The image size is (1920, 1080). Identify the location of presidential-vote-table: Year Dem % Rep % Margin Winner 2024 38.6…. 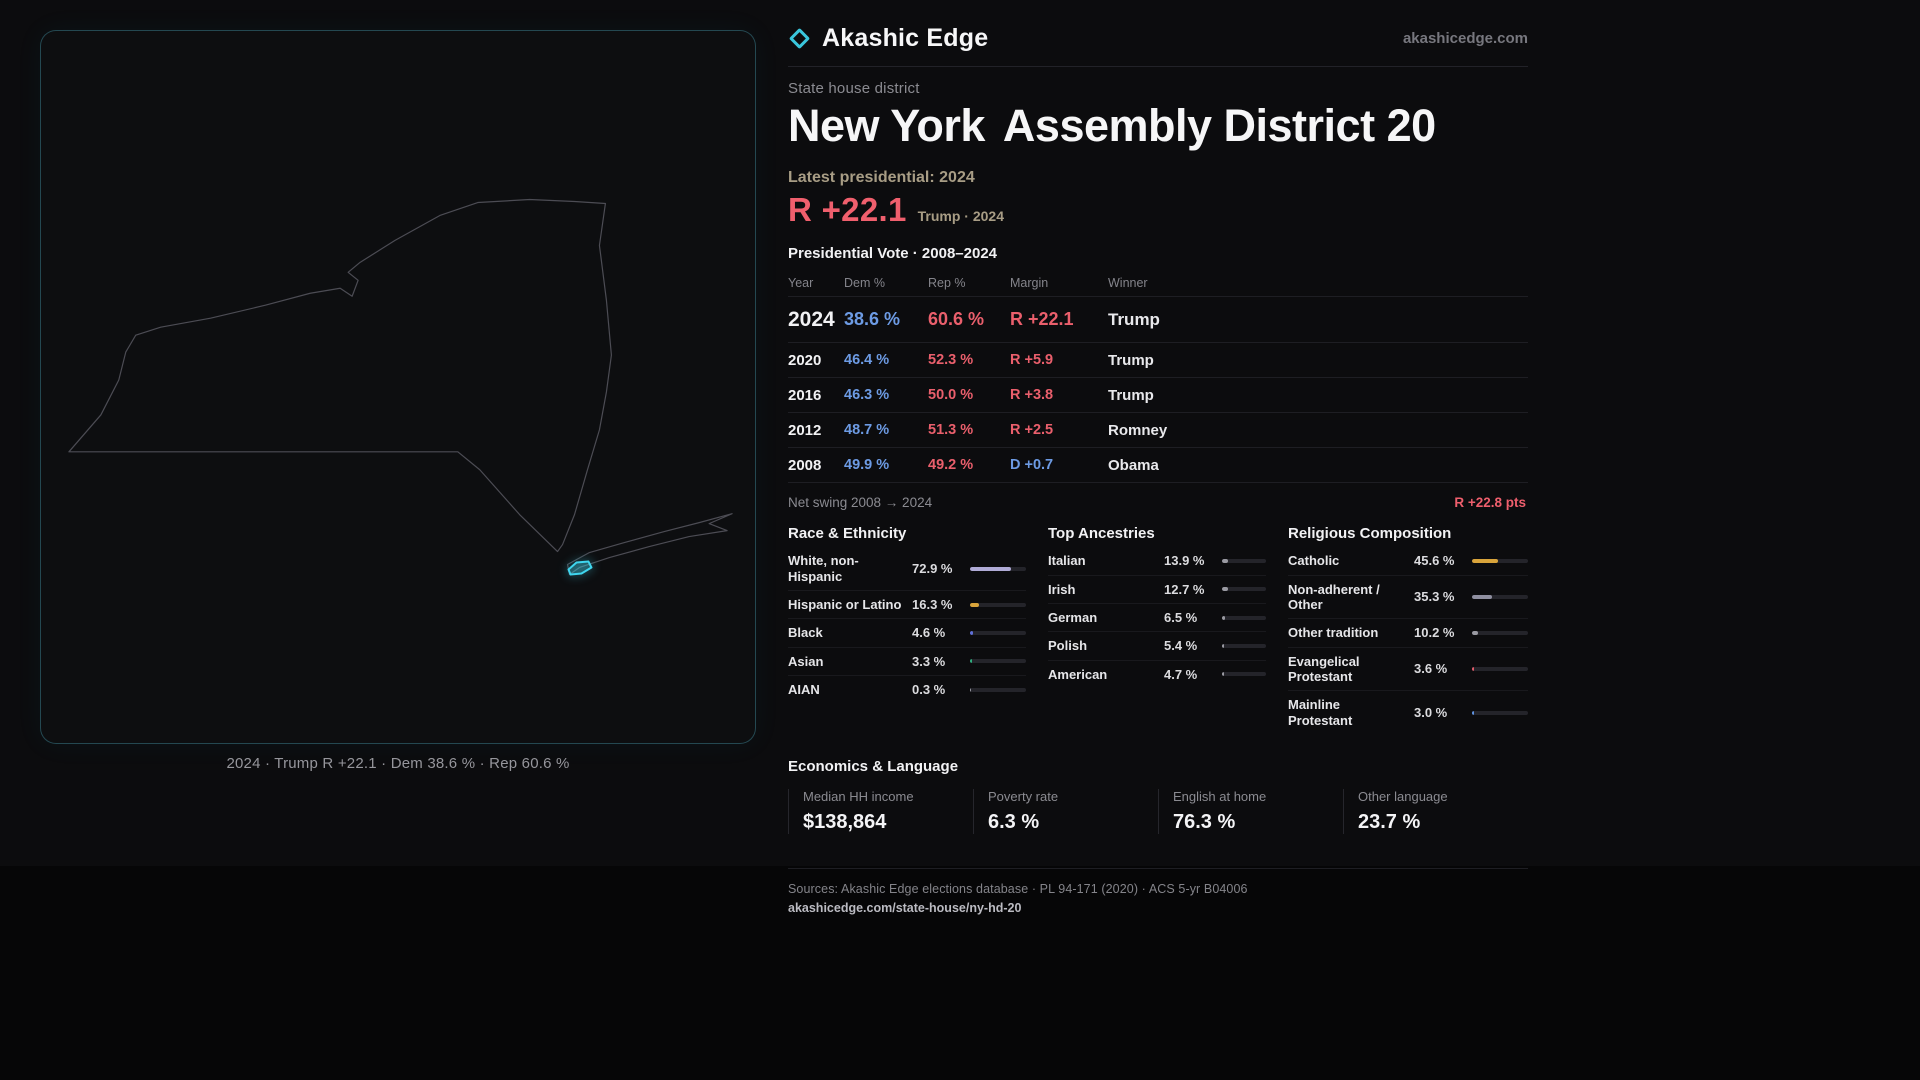
(1158, 377).